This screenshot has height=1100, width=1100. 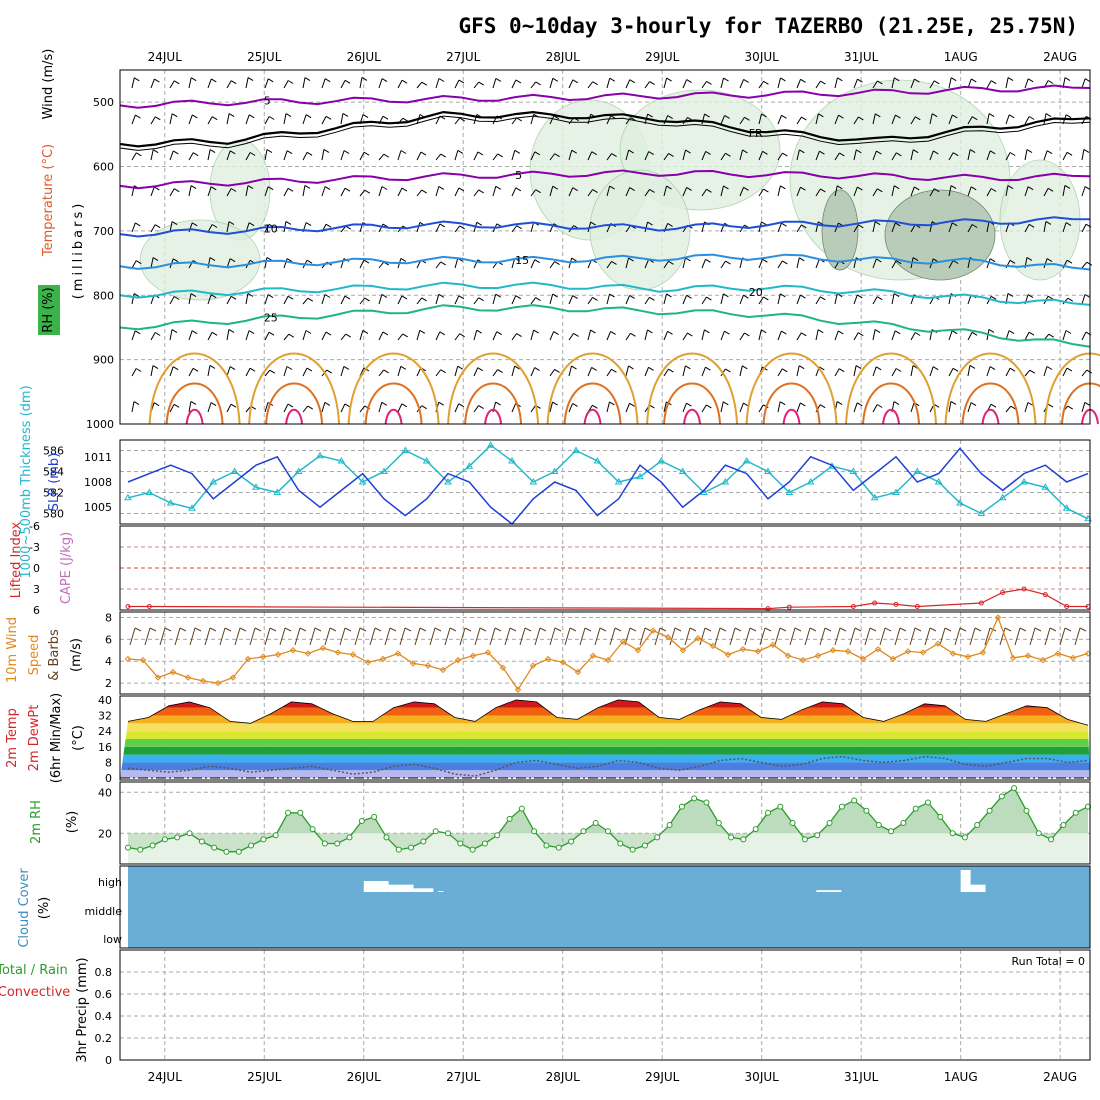 I want to click on y-axis-label-ms: (m/s), so click(x=76, y=655).